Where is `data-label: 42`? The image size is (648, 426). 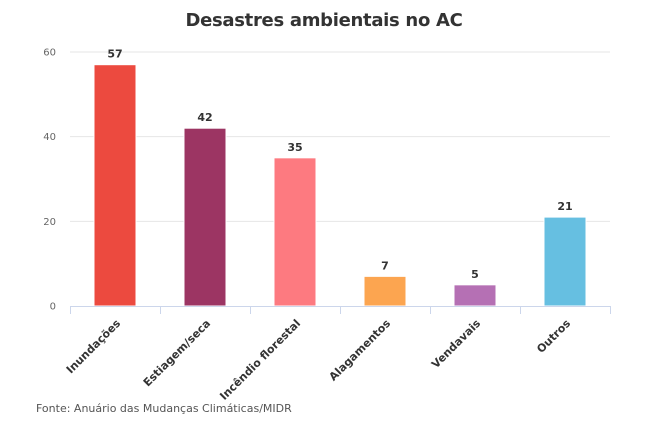 data-label: 42 is located at coordinates (204, 117).